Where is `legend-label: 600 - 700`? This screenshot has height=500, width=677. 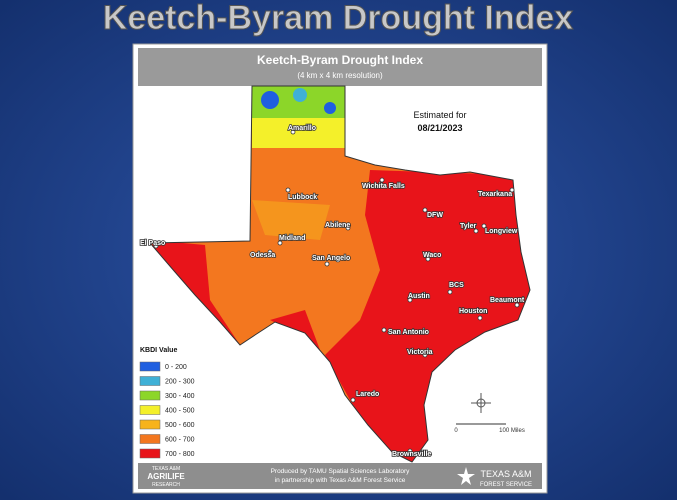 legend-label: 600 - 700 is located at coordinates (180, 440).